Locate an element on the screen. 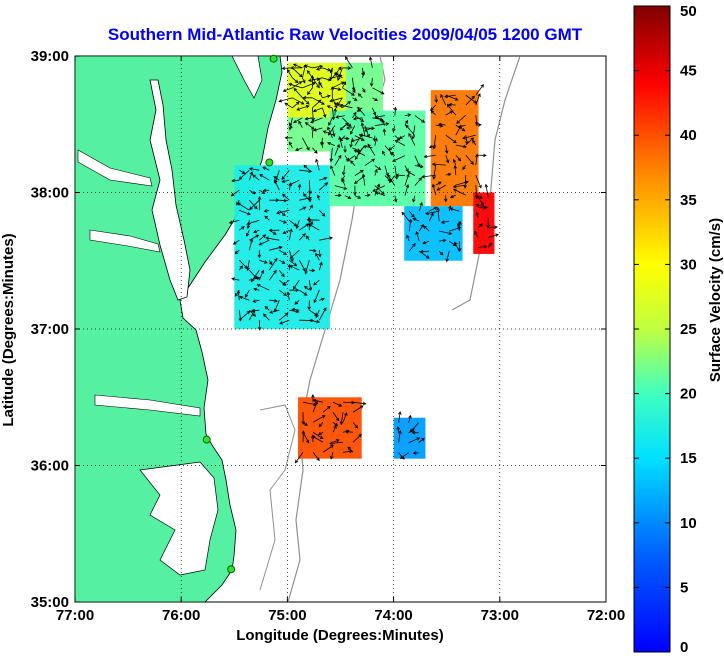  colorbar-tick-label: 5 is located at coordinates (684, 587).